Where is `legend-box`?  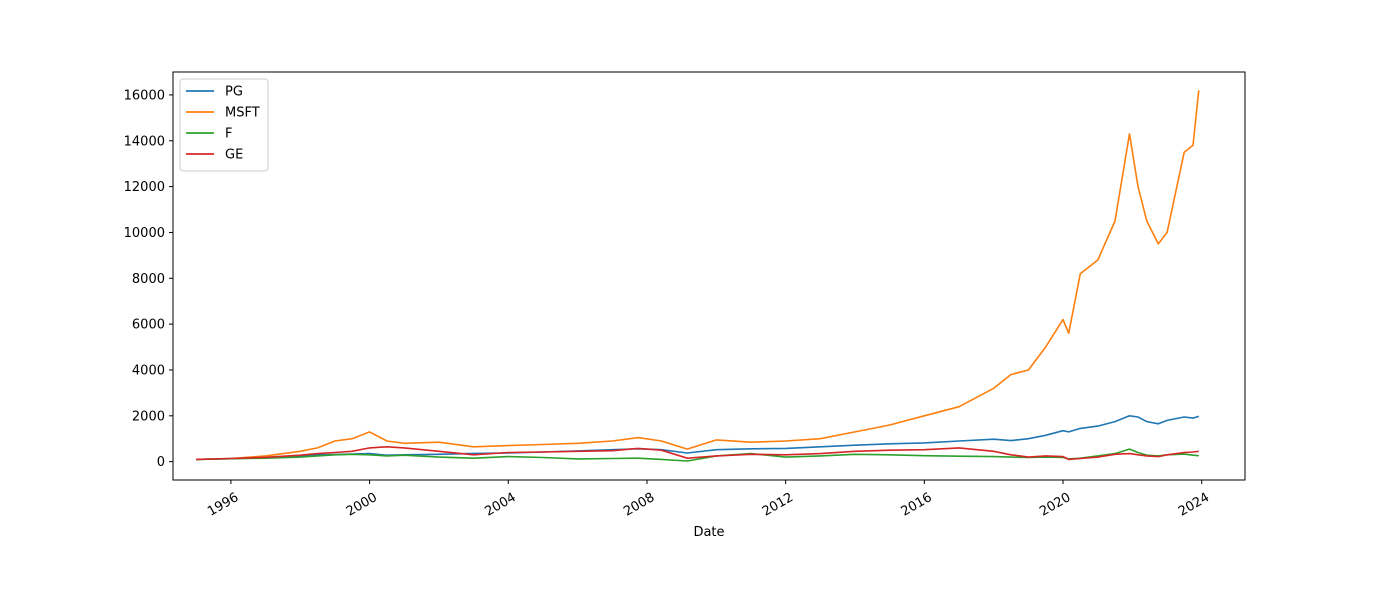
legend-box is located at coordinates (224, 125).